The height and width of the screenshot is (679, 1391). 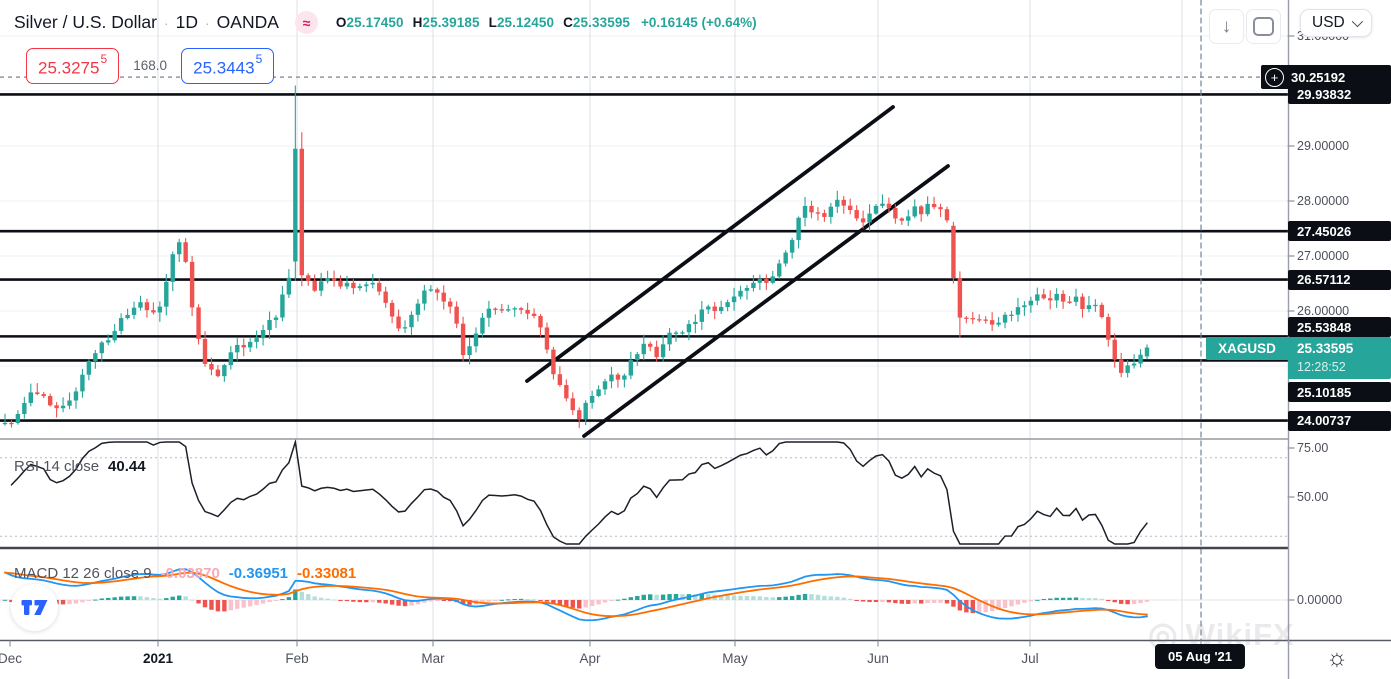 I want to click on level-price-label: 27.45026, so click(x=1339, y=231).